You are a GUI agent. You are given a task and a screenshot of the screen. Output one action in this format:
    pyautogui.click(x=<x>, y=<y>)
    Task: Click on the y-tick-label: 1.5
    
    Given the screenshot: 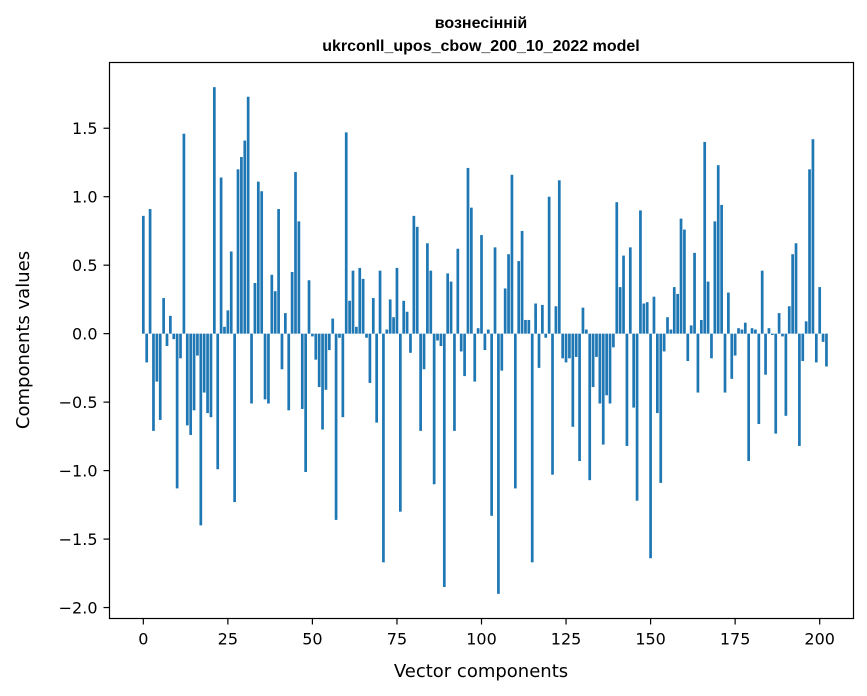 What is the action you would take?
    pyautogui.click(x=84, y=128)
    